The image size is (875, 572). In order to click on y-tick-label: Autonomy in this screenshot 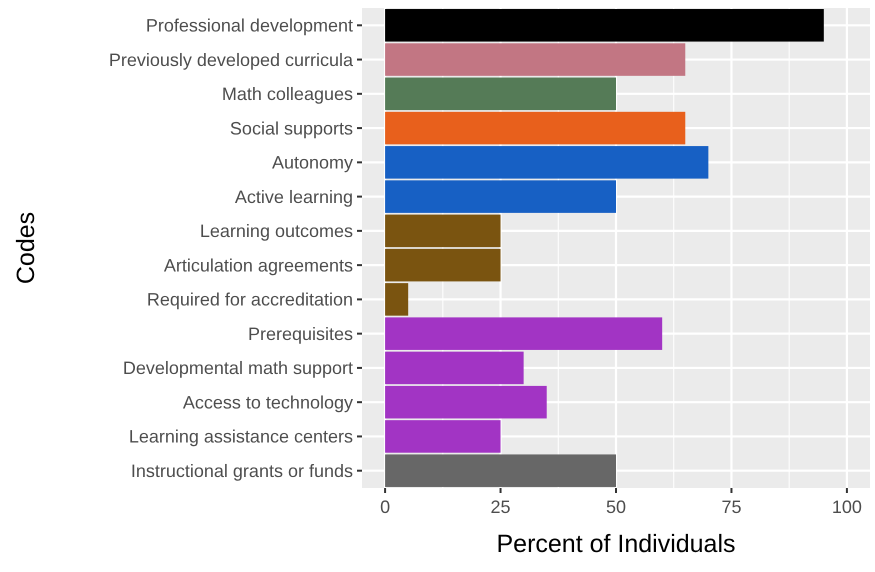, I will do `click(312, 162)`.